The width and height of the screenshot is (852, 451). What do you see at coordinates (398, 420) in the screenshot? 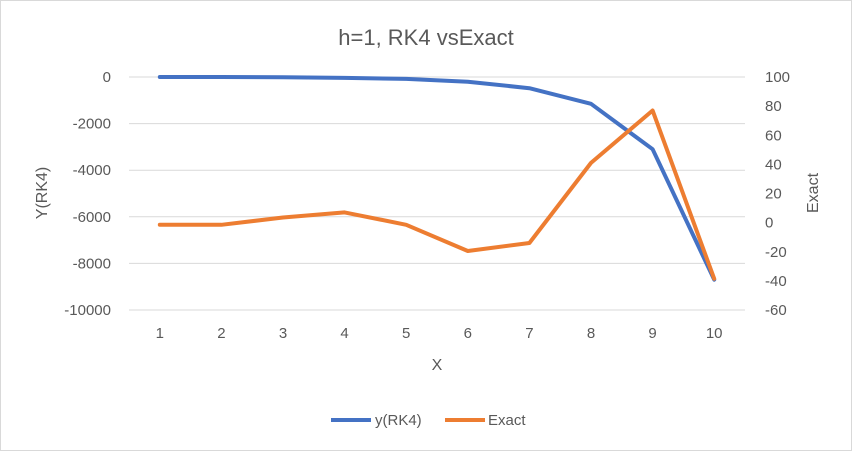
I see `legend-label-rk4: y(RK4)` at bounding box center [398, 420].